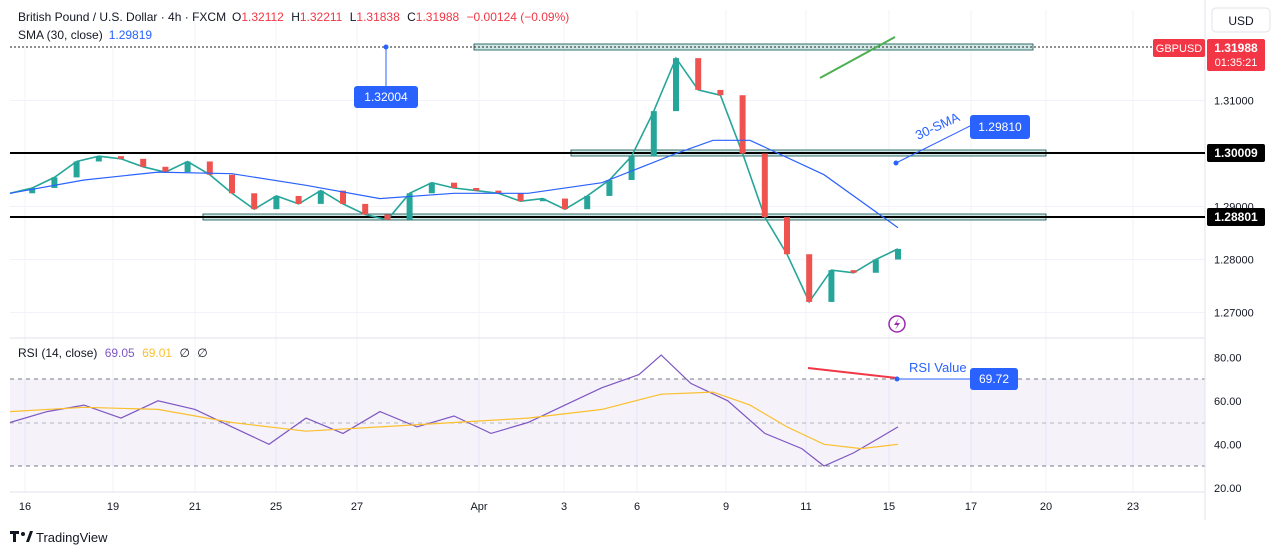 The width and height of the screenshot is (1281, 555). I want to click on callout-price: 1.32004, so click(386, 97).